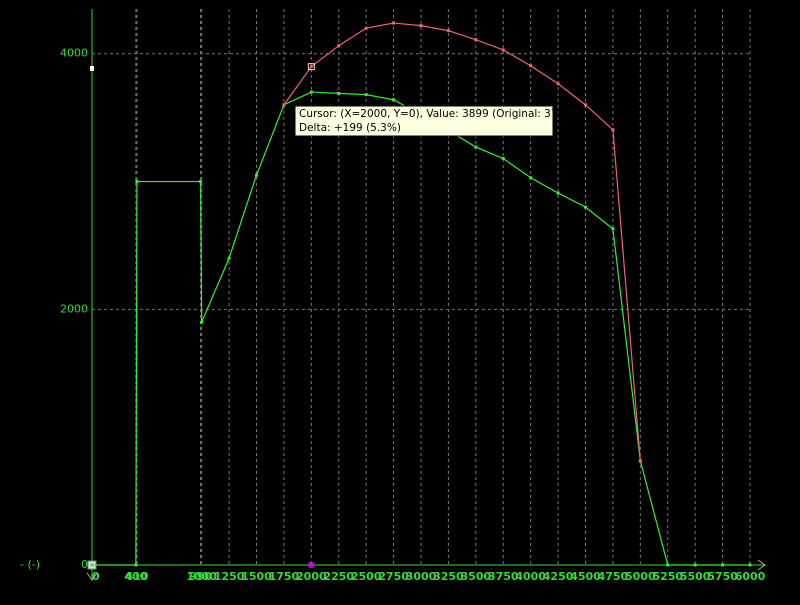 The height and width of the screenshot is (605, 800). Describe the element at coordinates (421, 576) in the screenshot. I see `x-tick-label: 3000` at that location.